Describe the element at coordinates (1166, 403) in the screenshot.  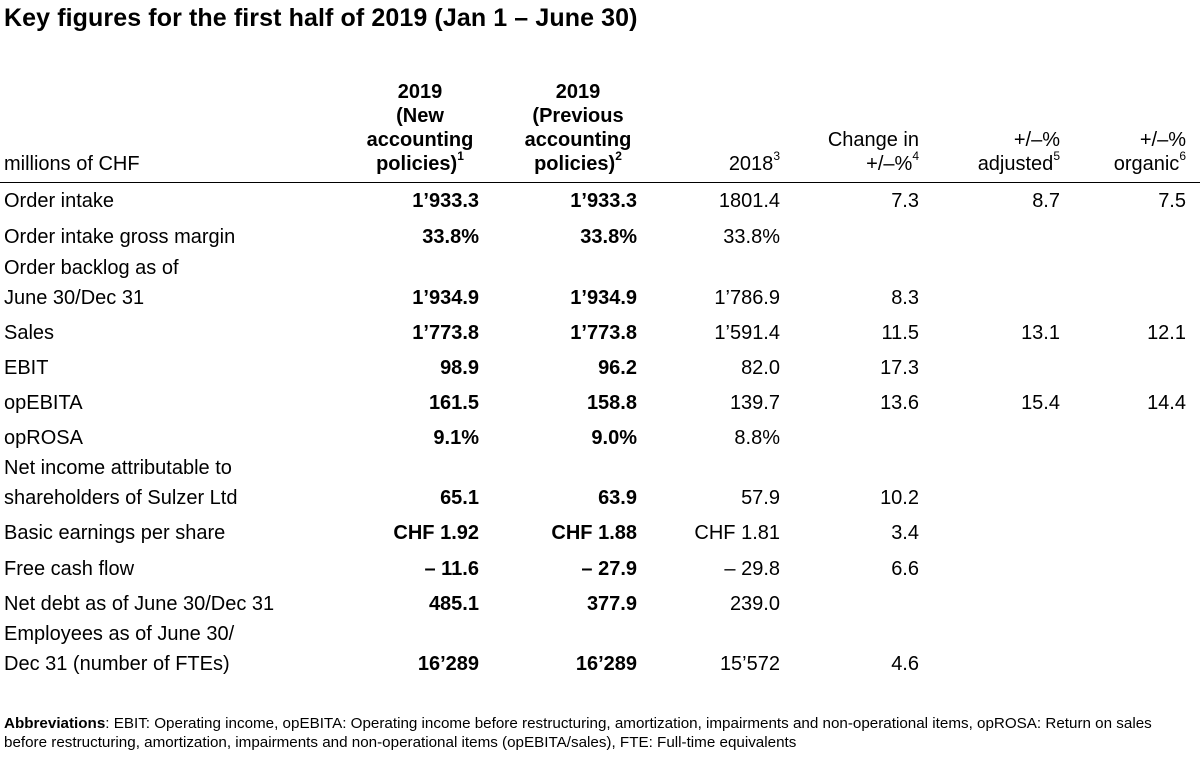
I see `value-organic: 14.4` at that location.